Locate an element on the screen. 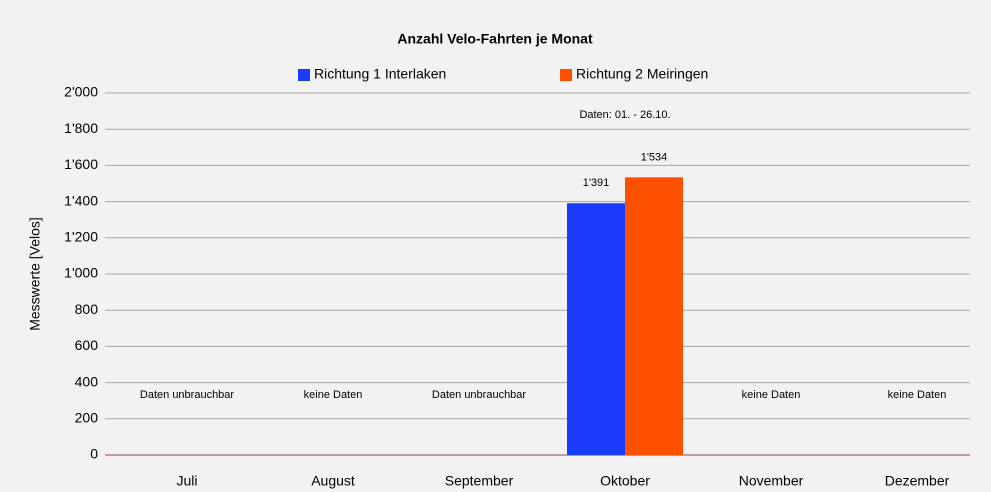  x-tick-label: Oktober is located at coordinates (625, 481).